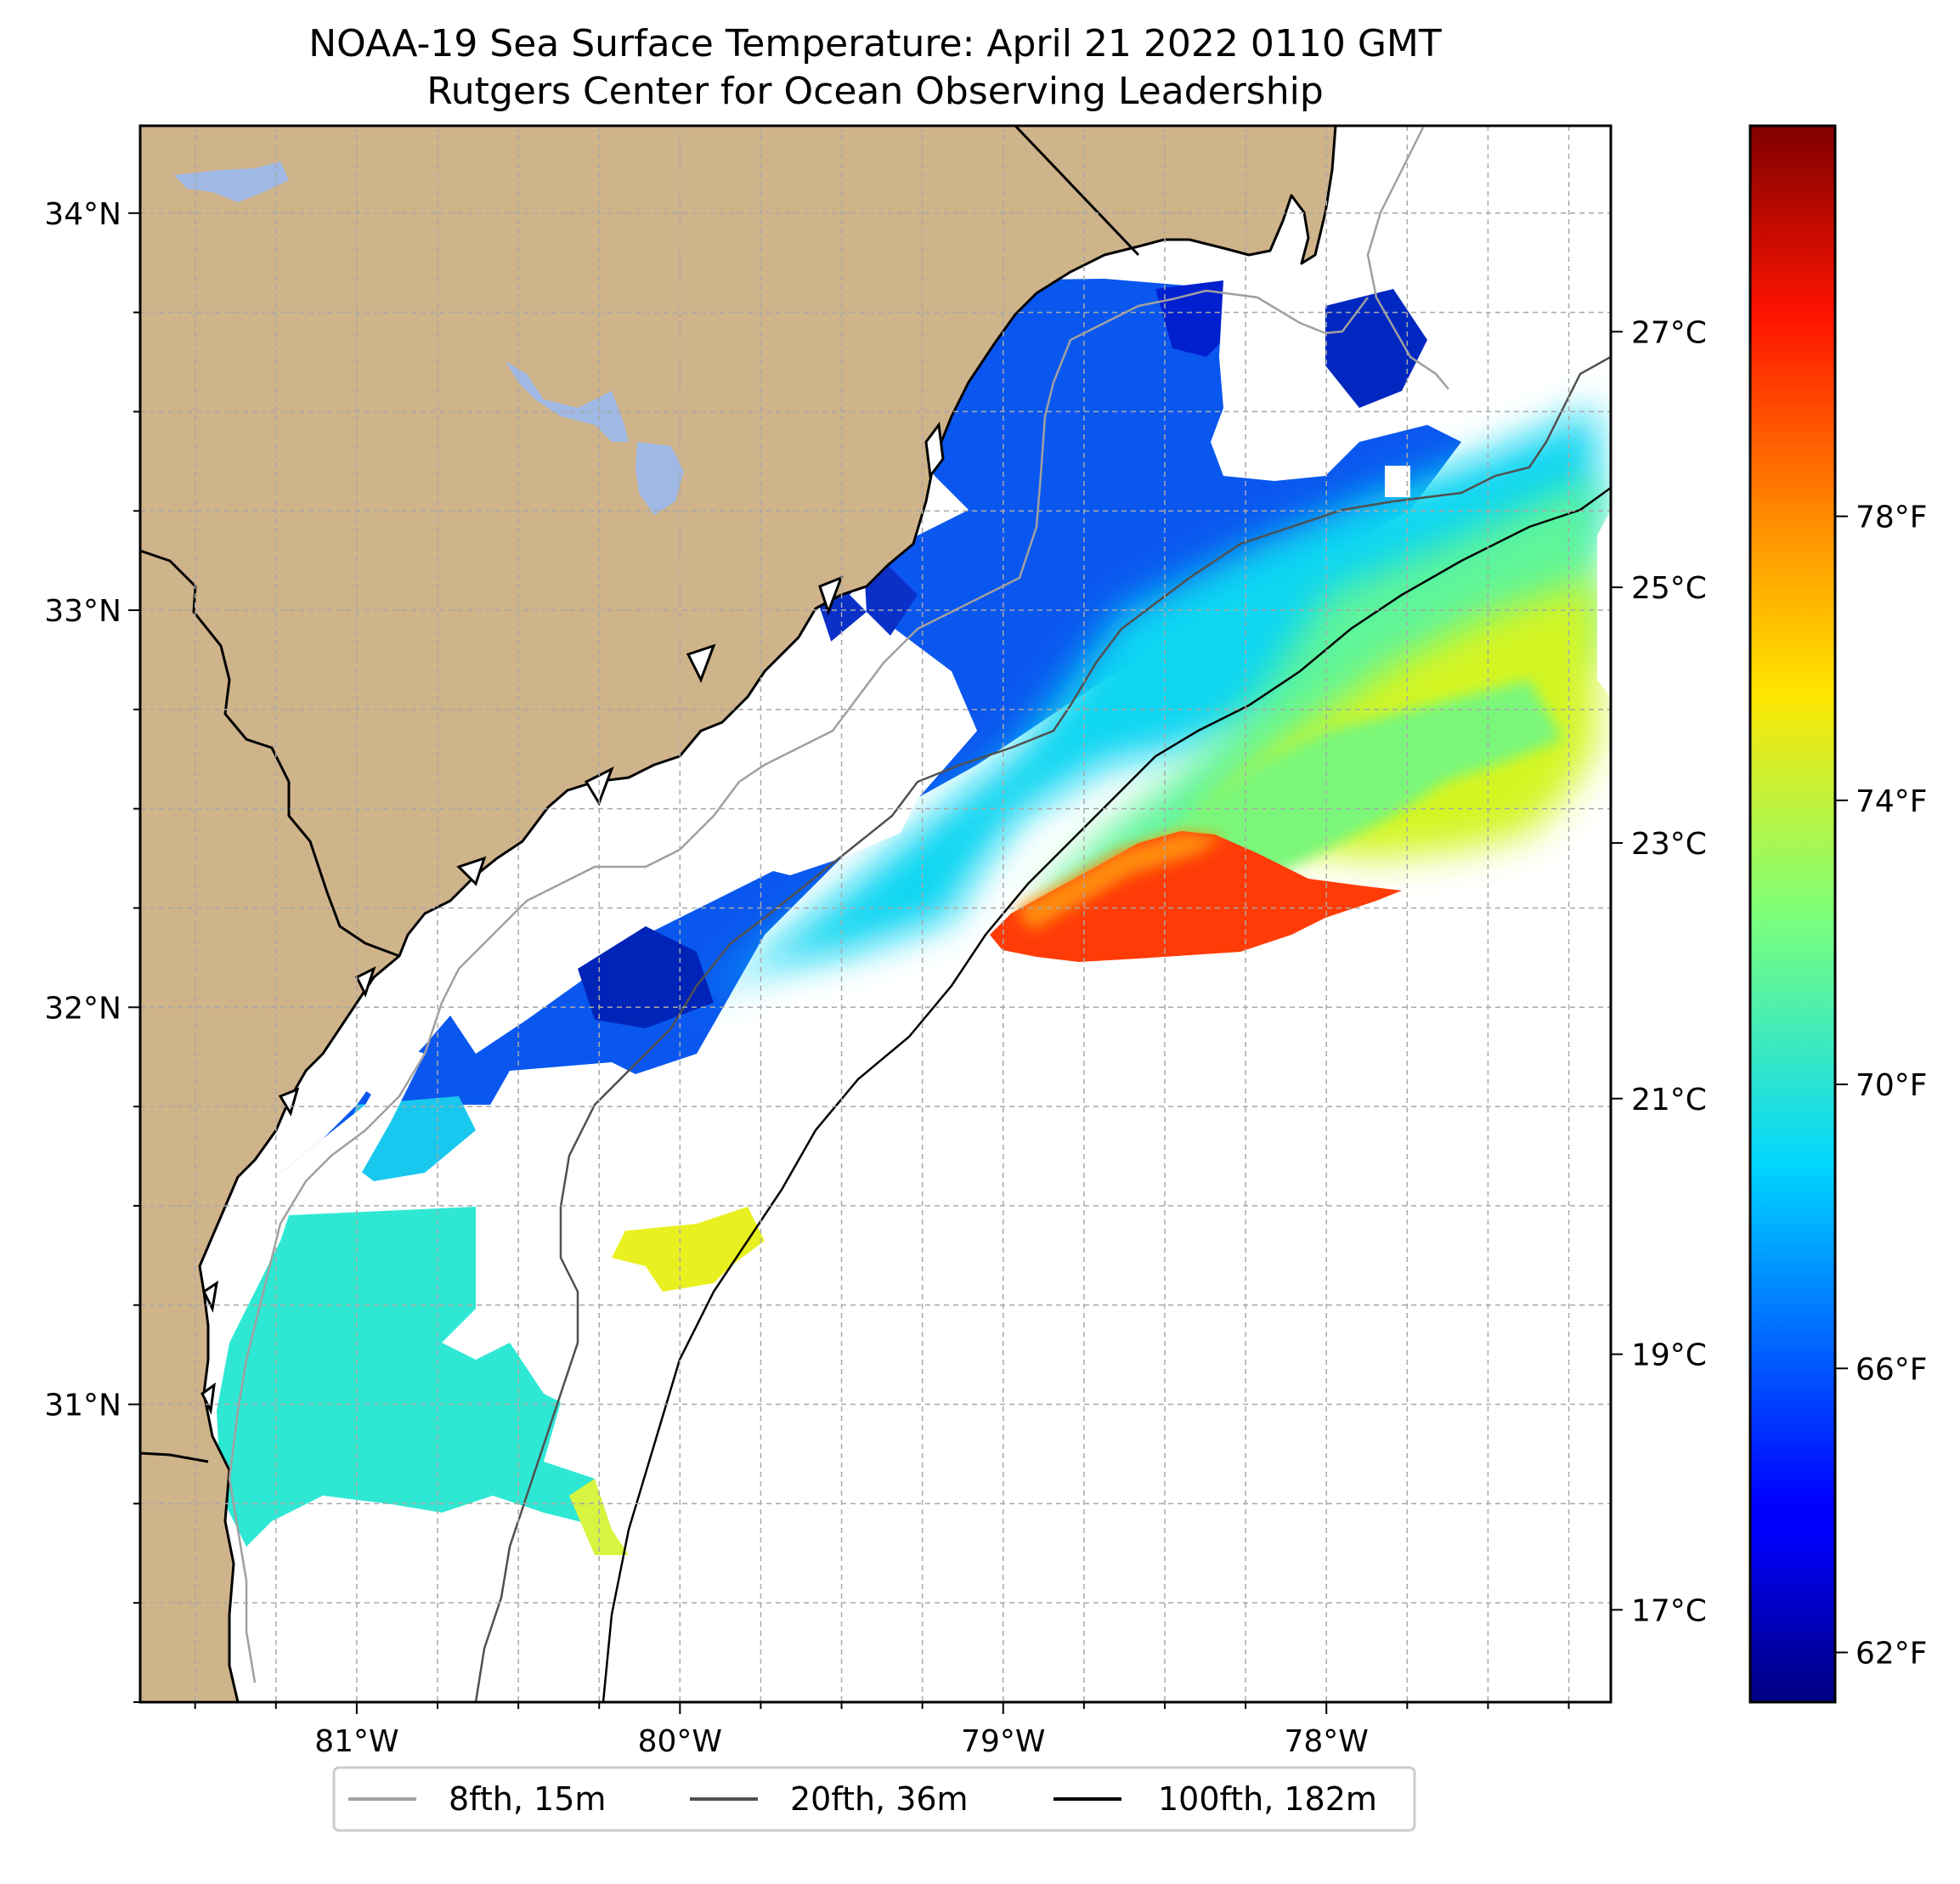 This screenshot has height=1884, width=1960. Describe the element at coordinates (1669, 844) in the screenshot. I see `colorbar-c-tick-label: 23°C` at that location.